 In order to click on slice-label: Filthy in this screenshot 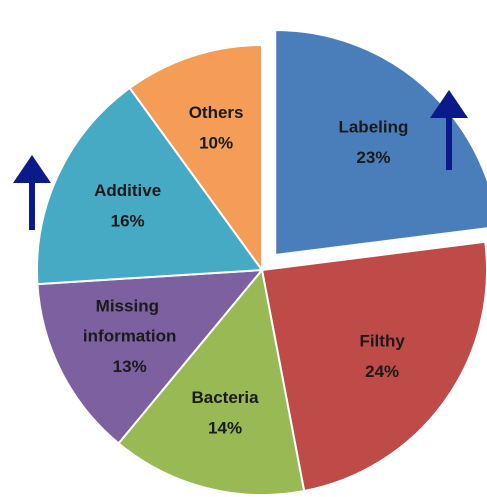, I will do `click(382, 341)`.